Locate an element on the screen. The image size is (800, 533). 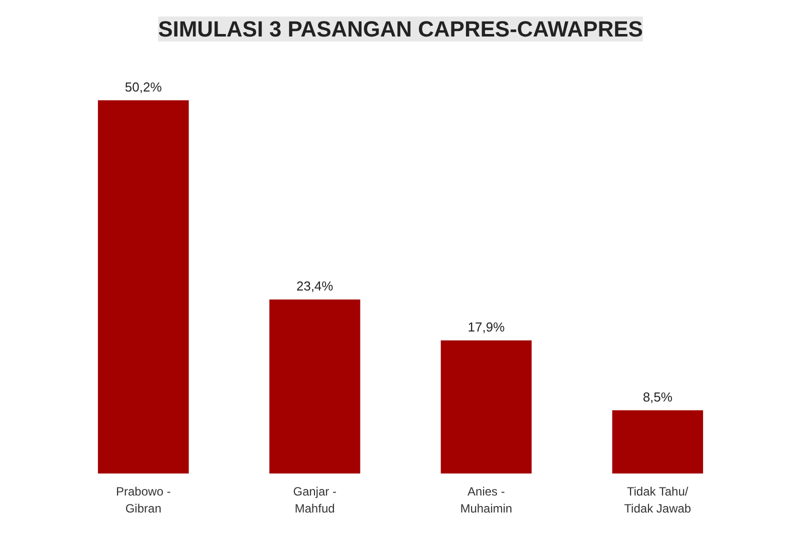
chart-title: SIMULASI 3 PASANGAN CAPRES-CAWAPRES is located at coordinates (400, 29).